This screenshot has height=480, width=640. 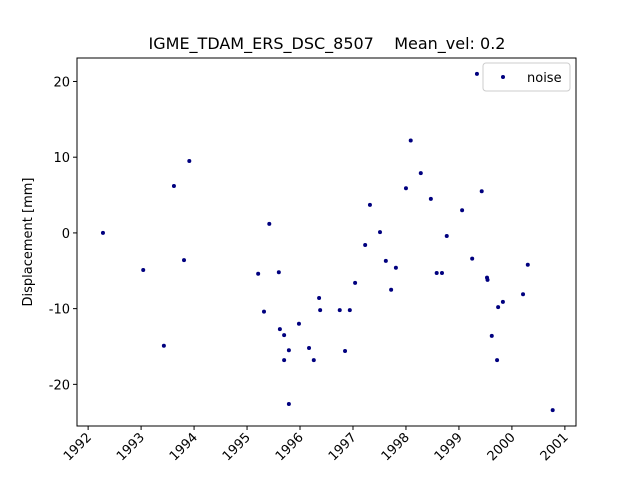 I want to click on legend: noise, so click(x=526, y=77).